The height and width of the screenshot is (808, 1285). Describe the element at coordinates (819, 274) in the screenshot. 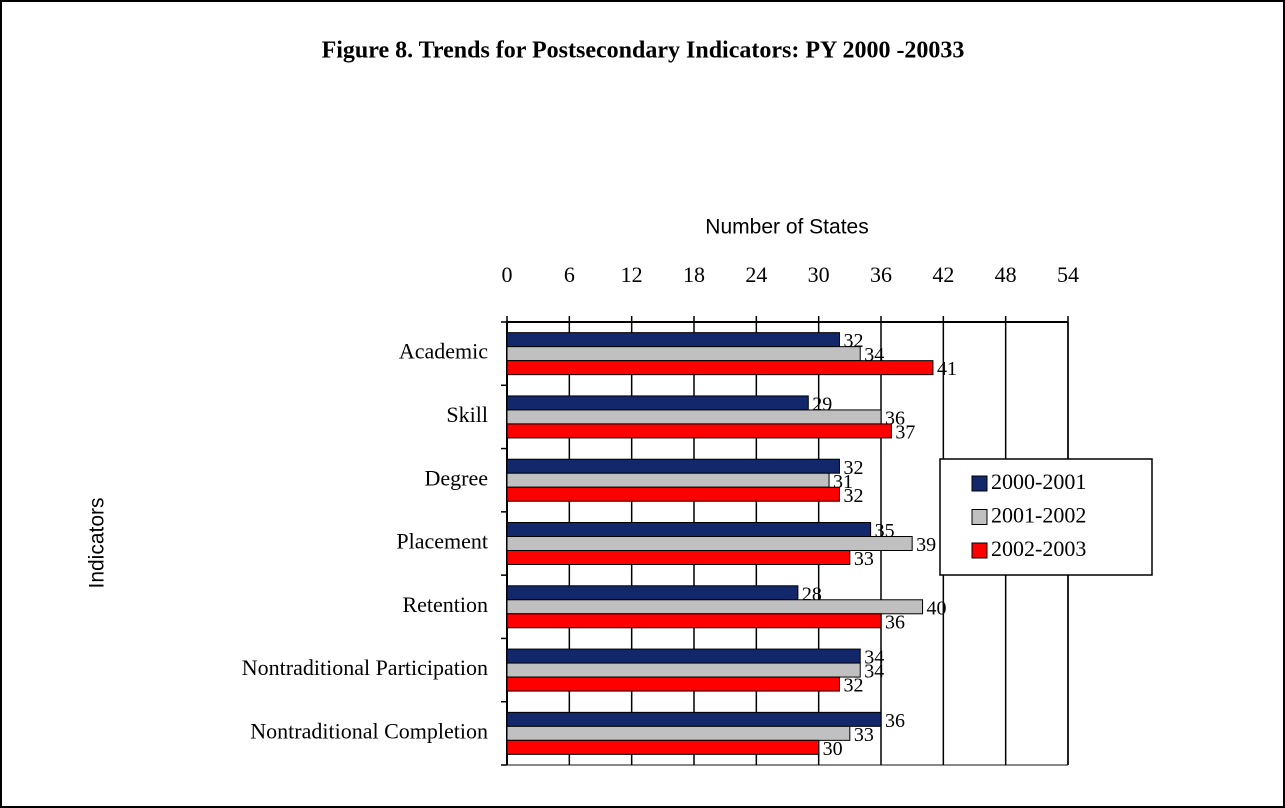

I see `x-tick-label: 30` at that location.